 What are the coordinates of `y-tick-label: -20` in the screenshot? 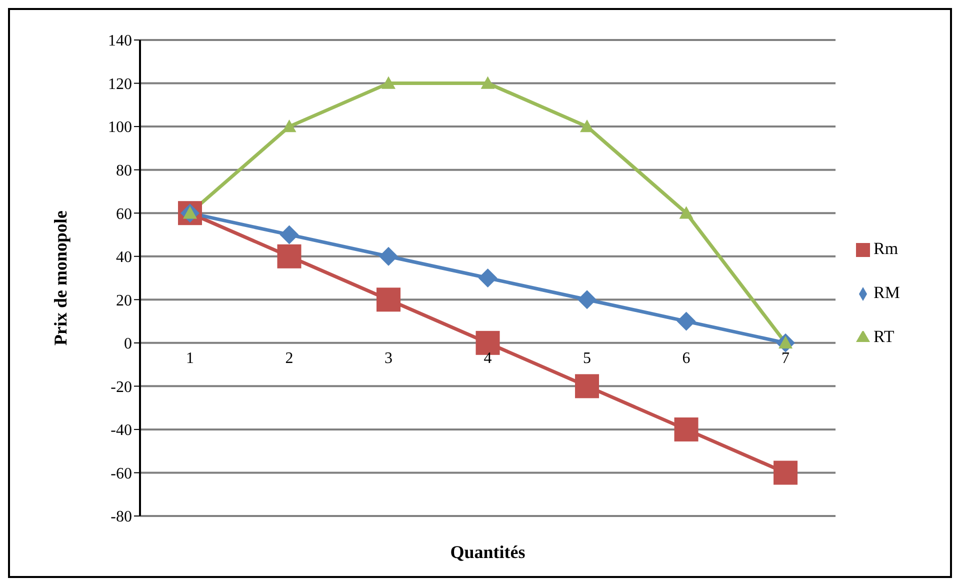 It's located at (121, 387).